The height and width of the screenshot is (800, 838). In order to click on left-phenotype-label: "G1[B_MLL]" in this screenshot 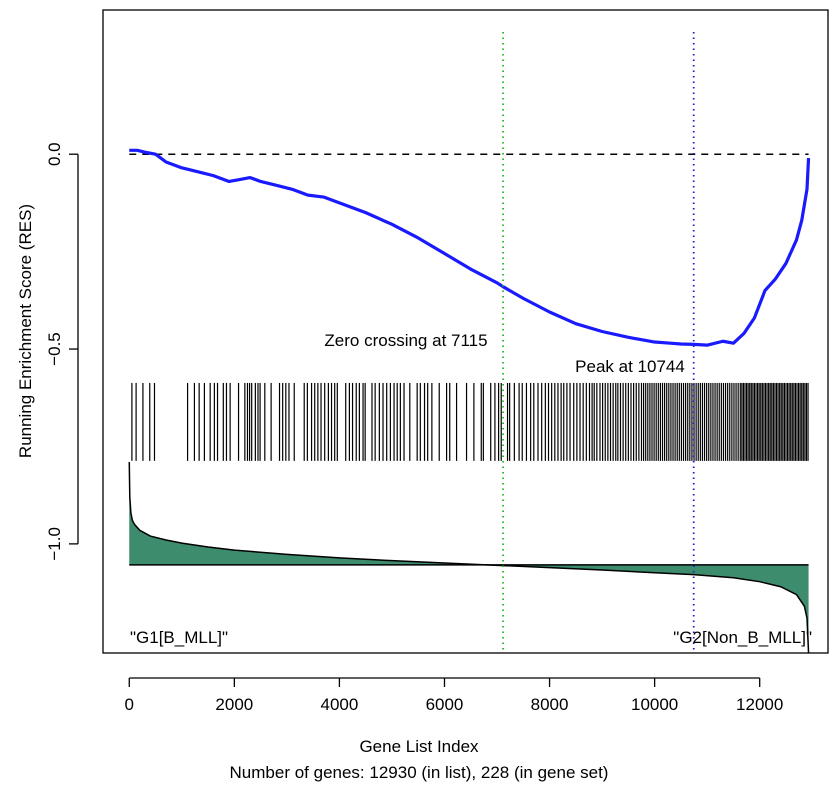, I will do `click(179, 637)`.